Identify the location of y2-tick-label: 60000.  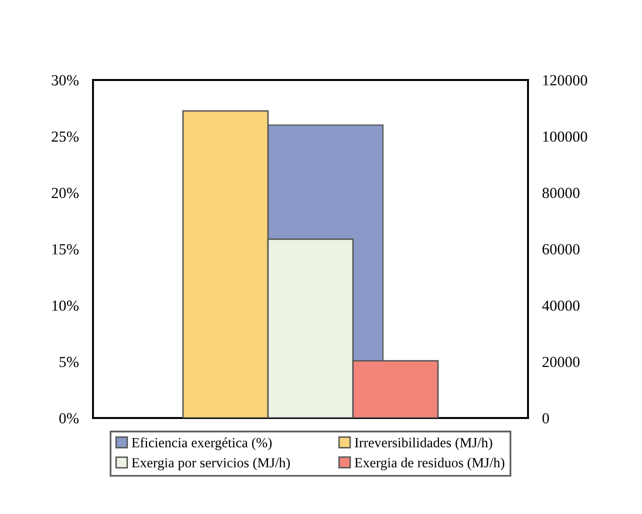
(561, 249).